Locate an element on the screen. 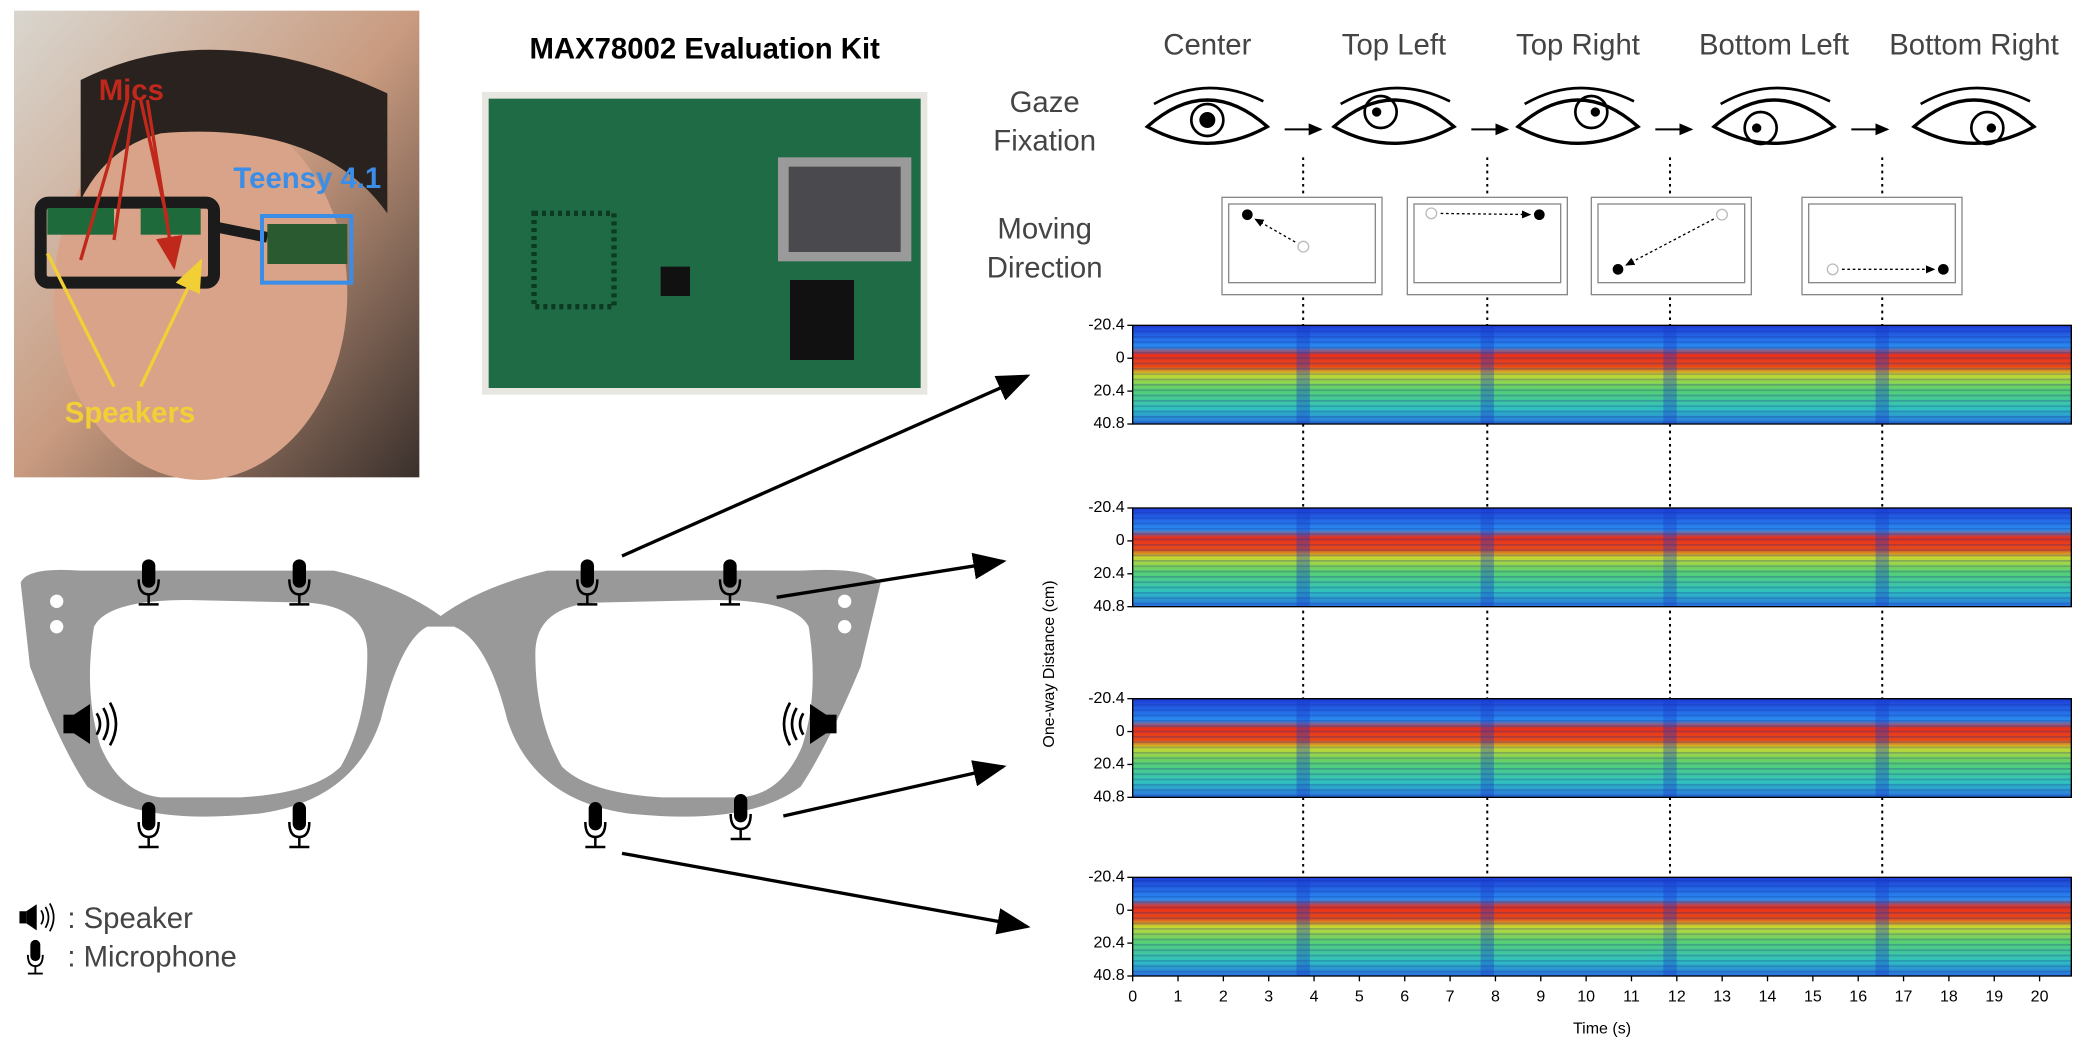  x-tick-label: 20 is located at coordinates (2040, 997).